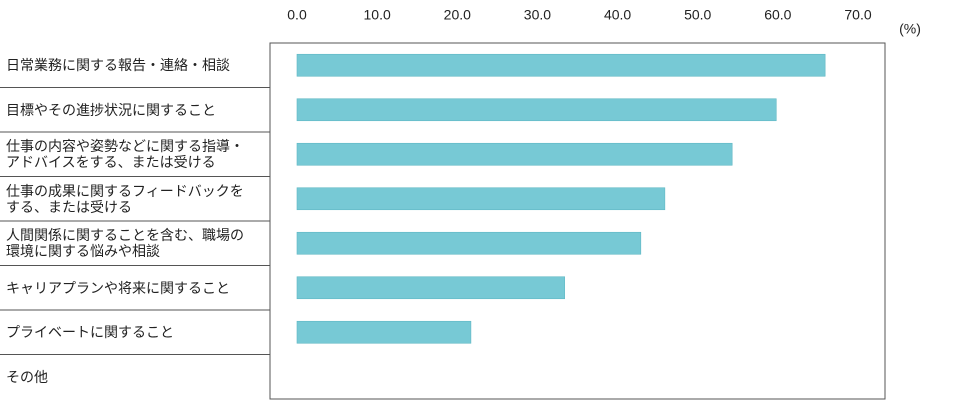 The width and height of the screenshot is (975, 401). What do you see at coordinates (90, 332) in the screenshot?
I see `category-label: プライベートに関すること` at bounding box center [90, 332].